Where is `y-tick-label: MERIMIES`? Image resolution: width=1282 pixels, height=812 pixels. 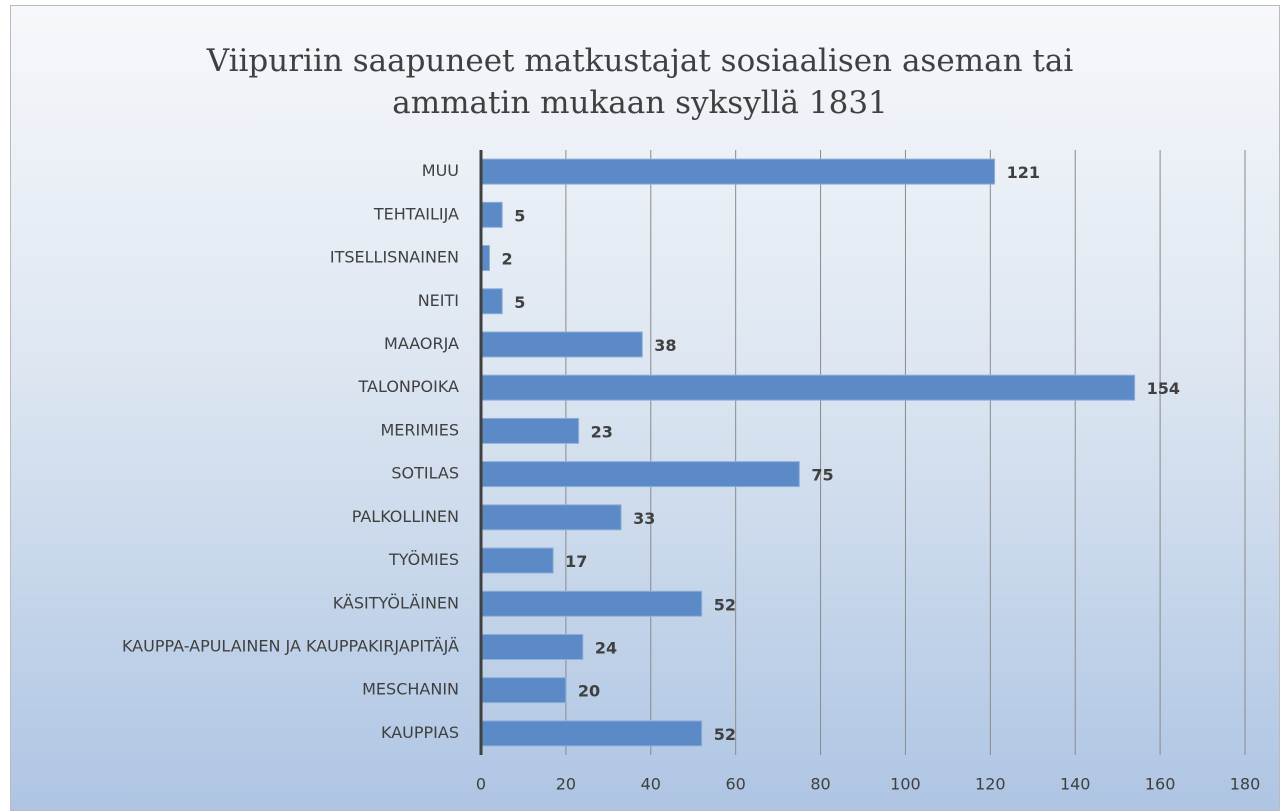 y-tick-label: MERIMIES is located at coordinates (419, 429).